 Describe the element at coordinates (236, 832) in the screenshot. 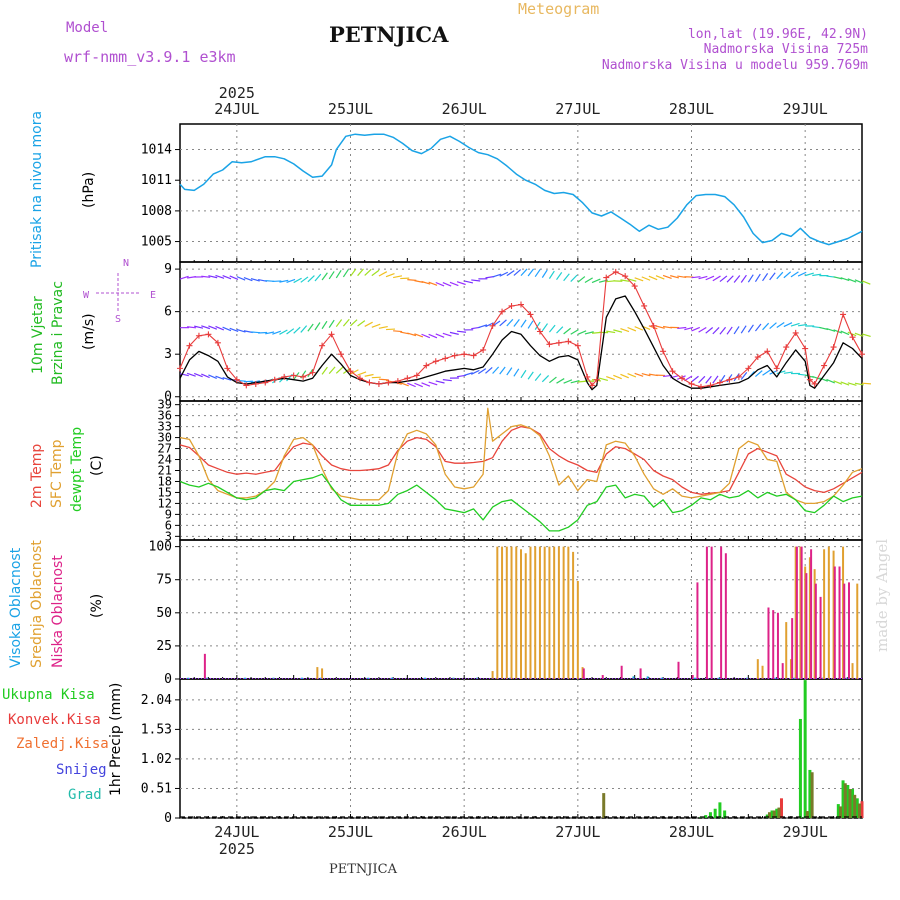

I see `day-label-bottom: 24JUL` at that location.